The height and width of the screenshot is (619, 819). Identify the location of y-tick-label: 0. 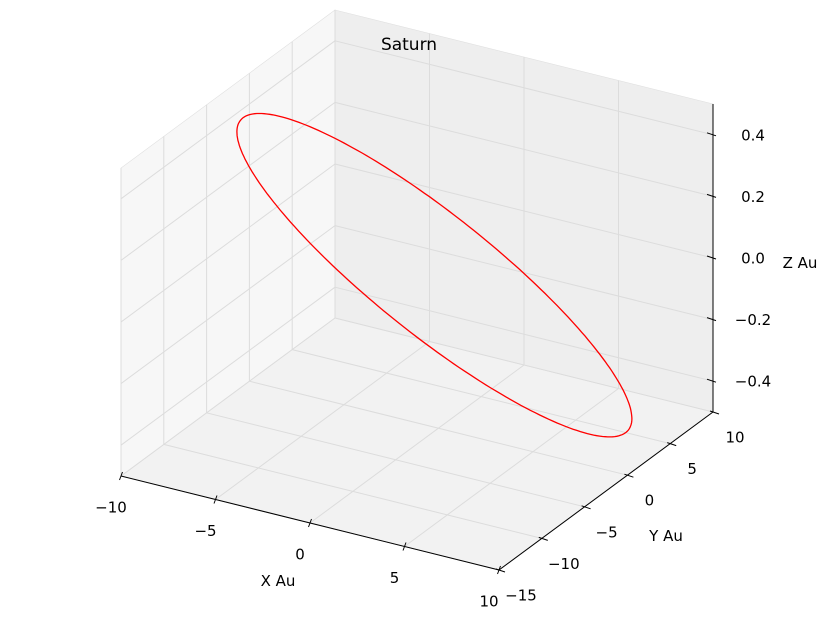
(650, 501).